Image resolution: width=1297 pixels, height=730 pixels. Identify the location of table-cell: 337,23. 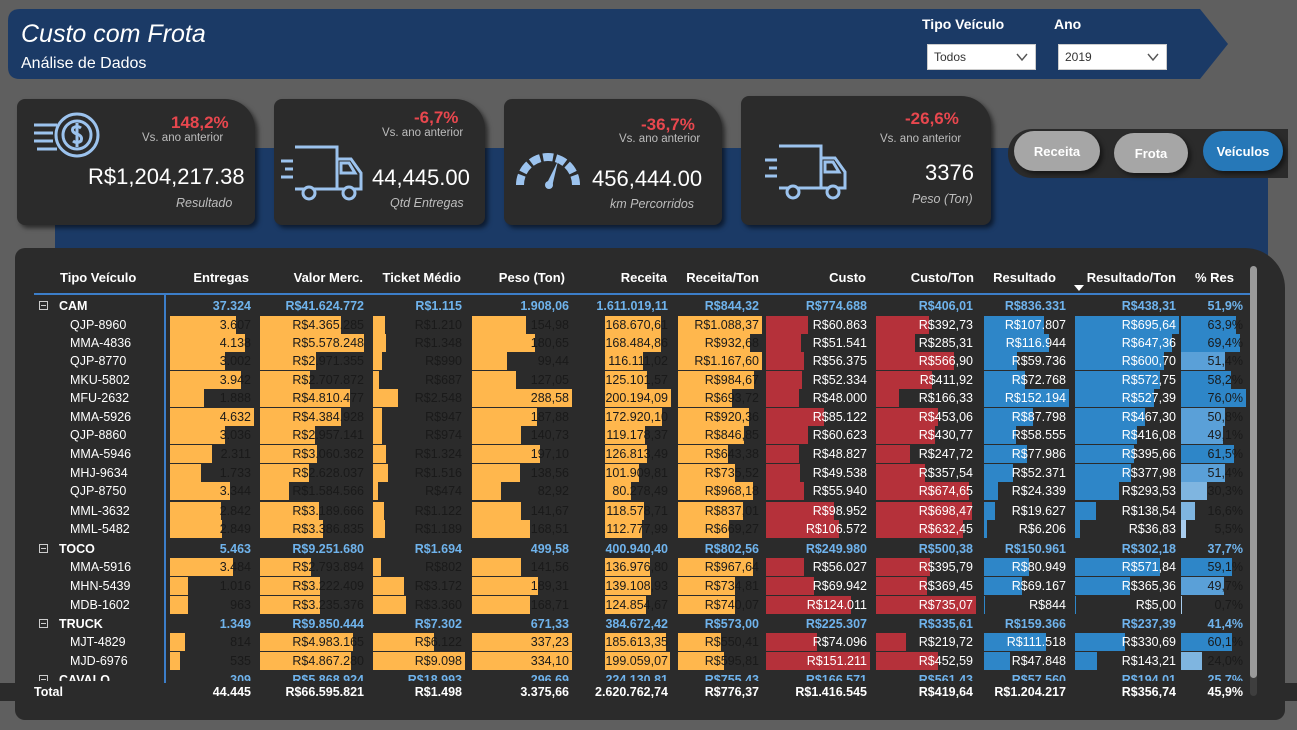
(522, 642).